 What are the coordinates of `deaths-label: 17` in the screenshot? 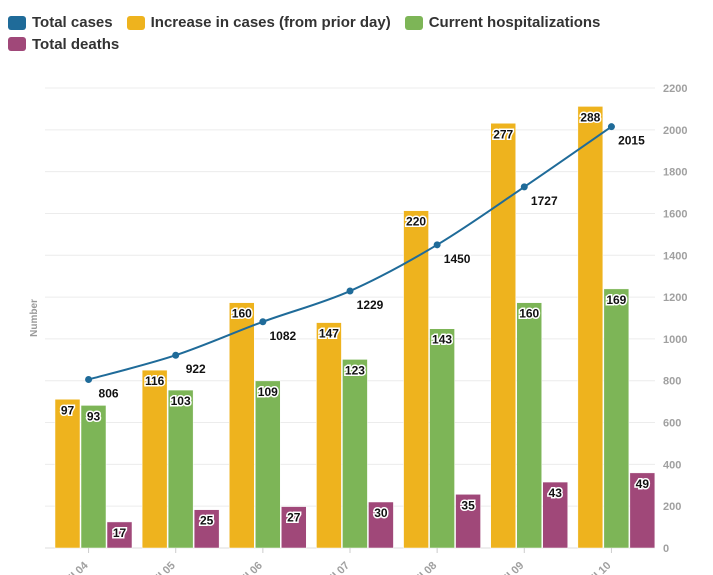 It's located at (120, 533).